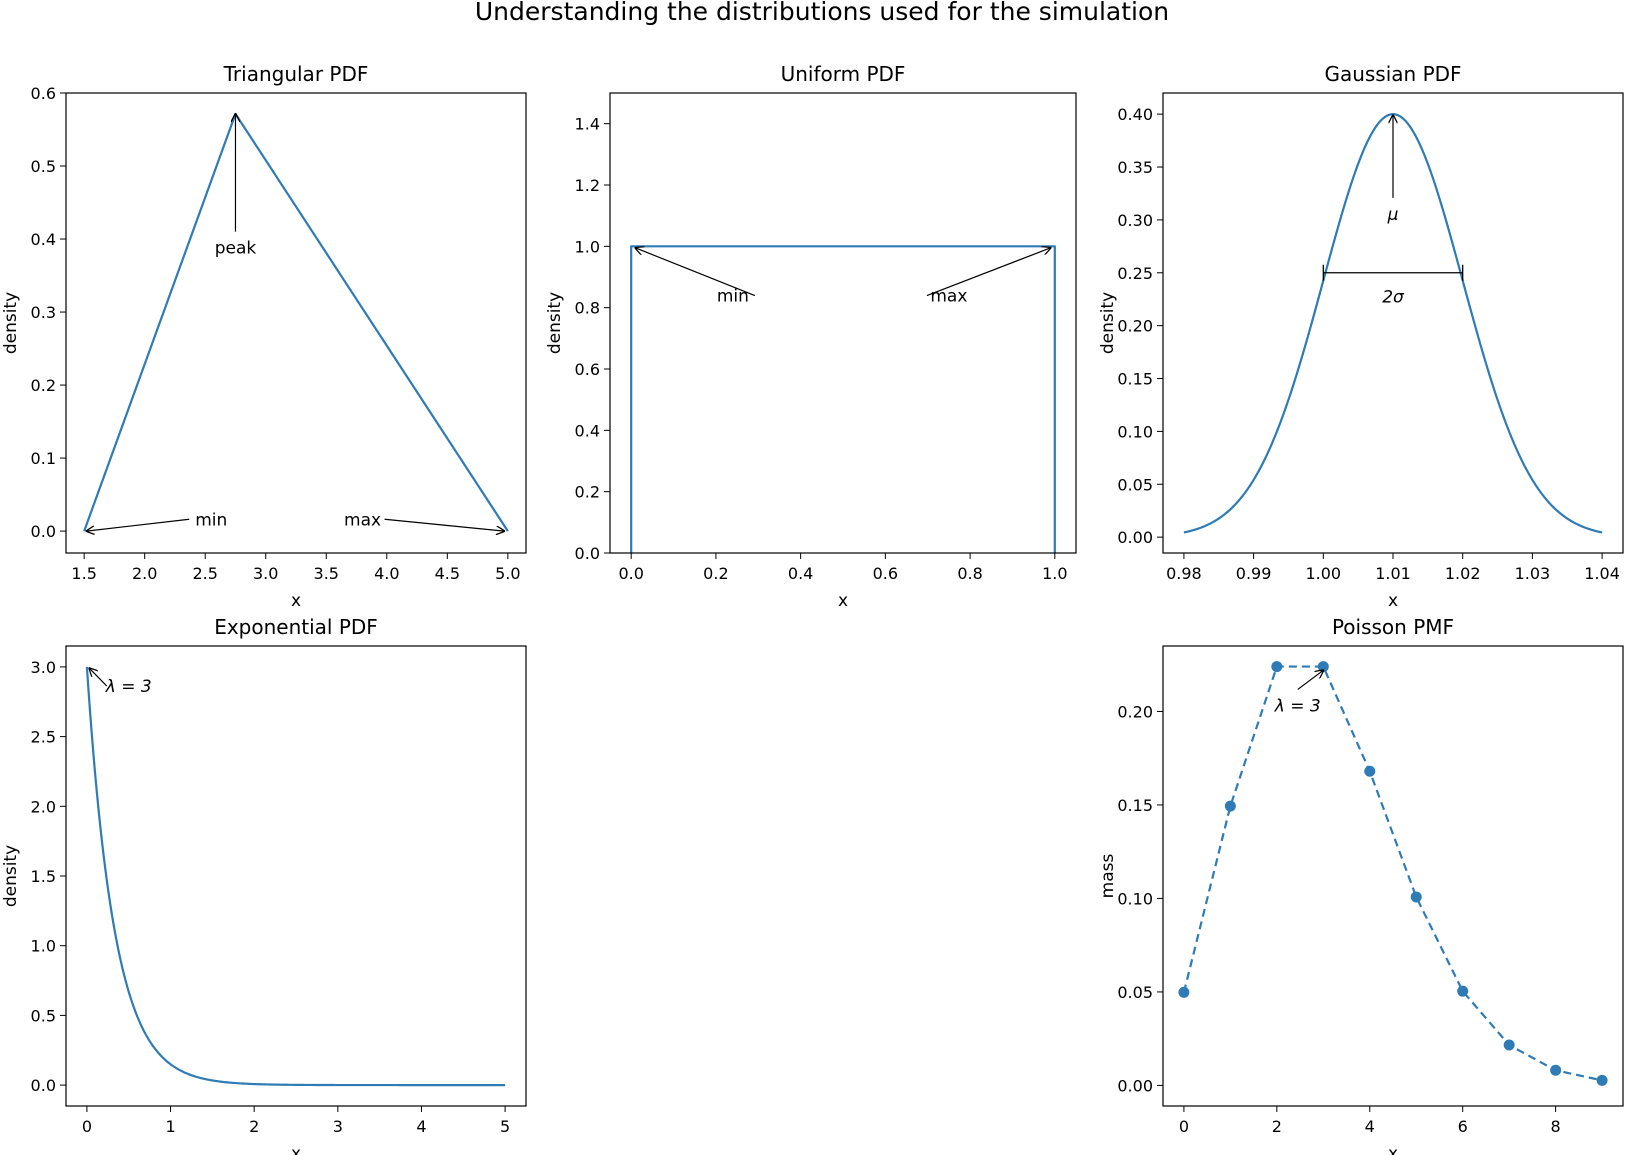 Image resolution: width=1630 pixels, height=1155 pixels. What do you see at coordinates (1135, 114) in the screenshot?
I see `gaussian-y-tick-label: 0.40` at bounding box center [1135, 114].